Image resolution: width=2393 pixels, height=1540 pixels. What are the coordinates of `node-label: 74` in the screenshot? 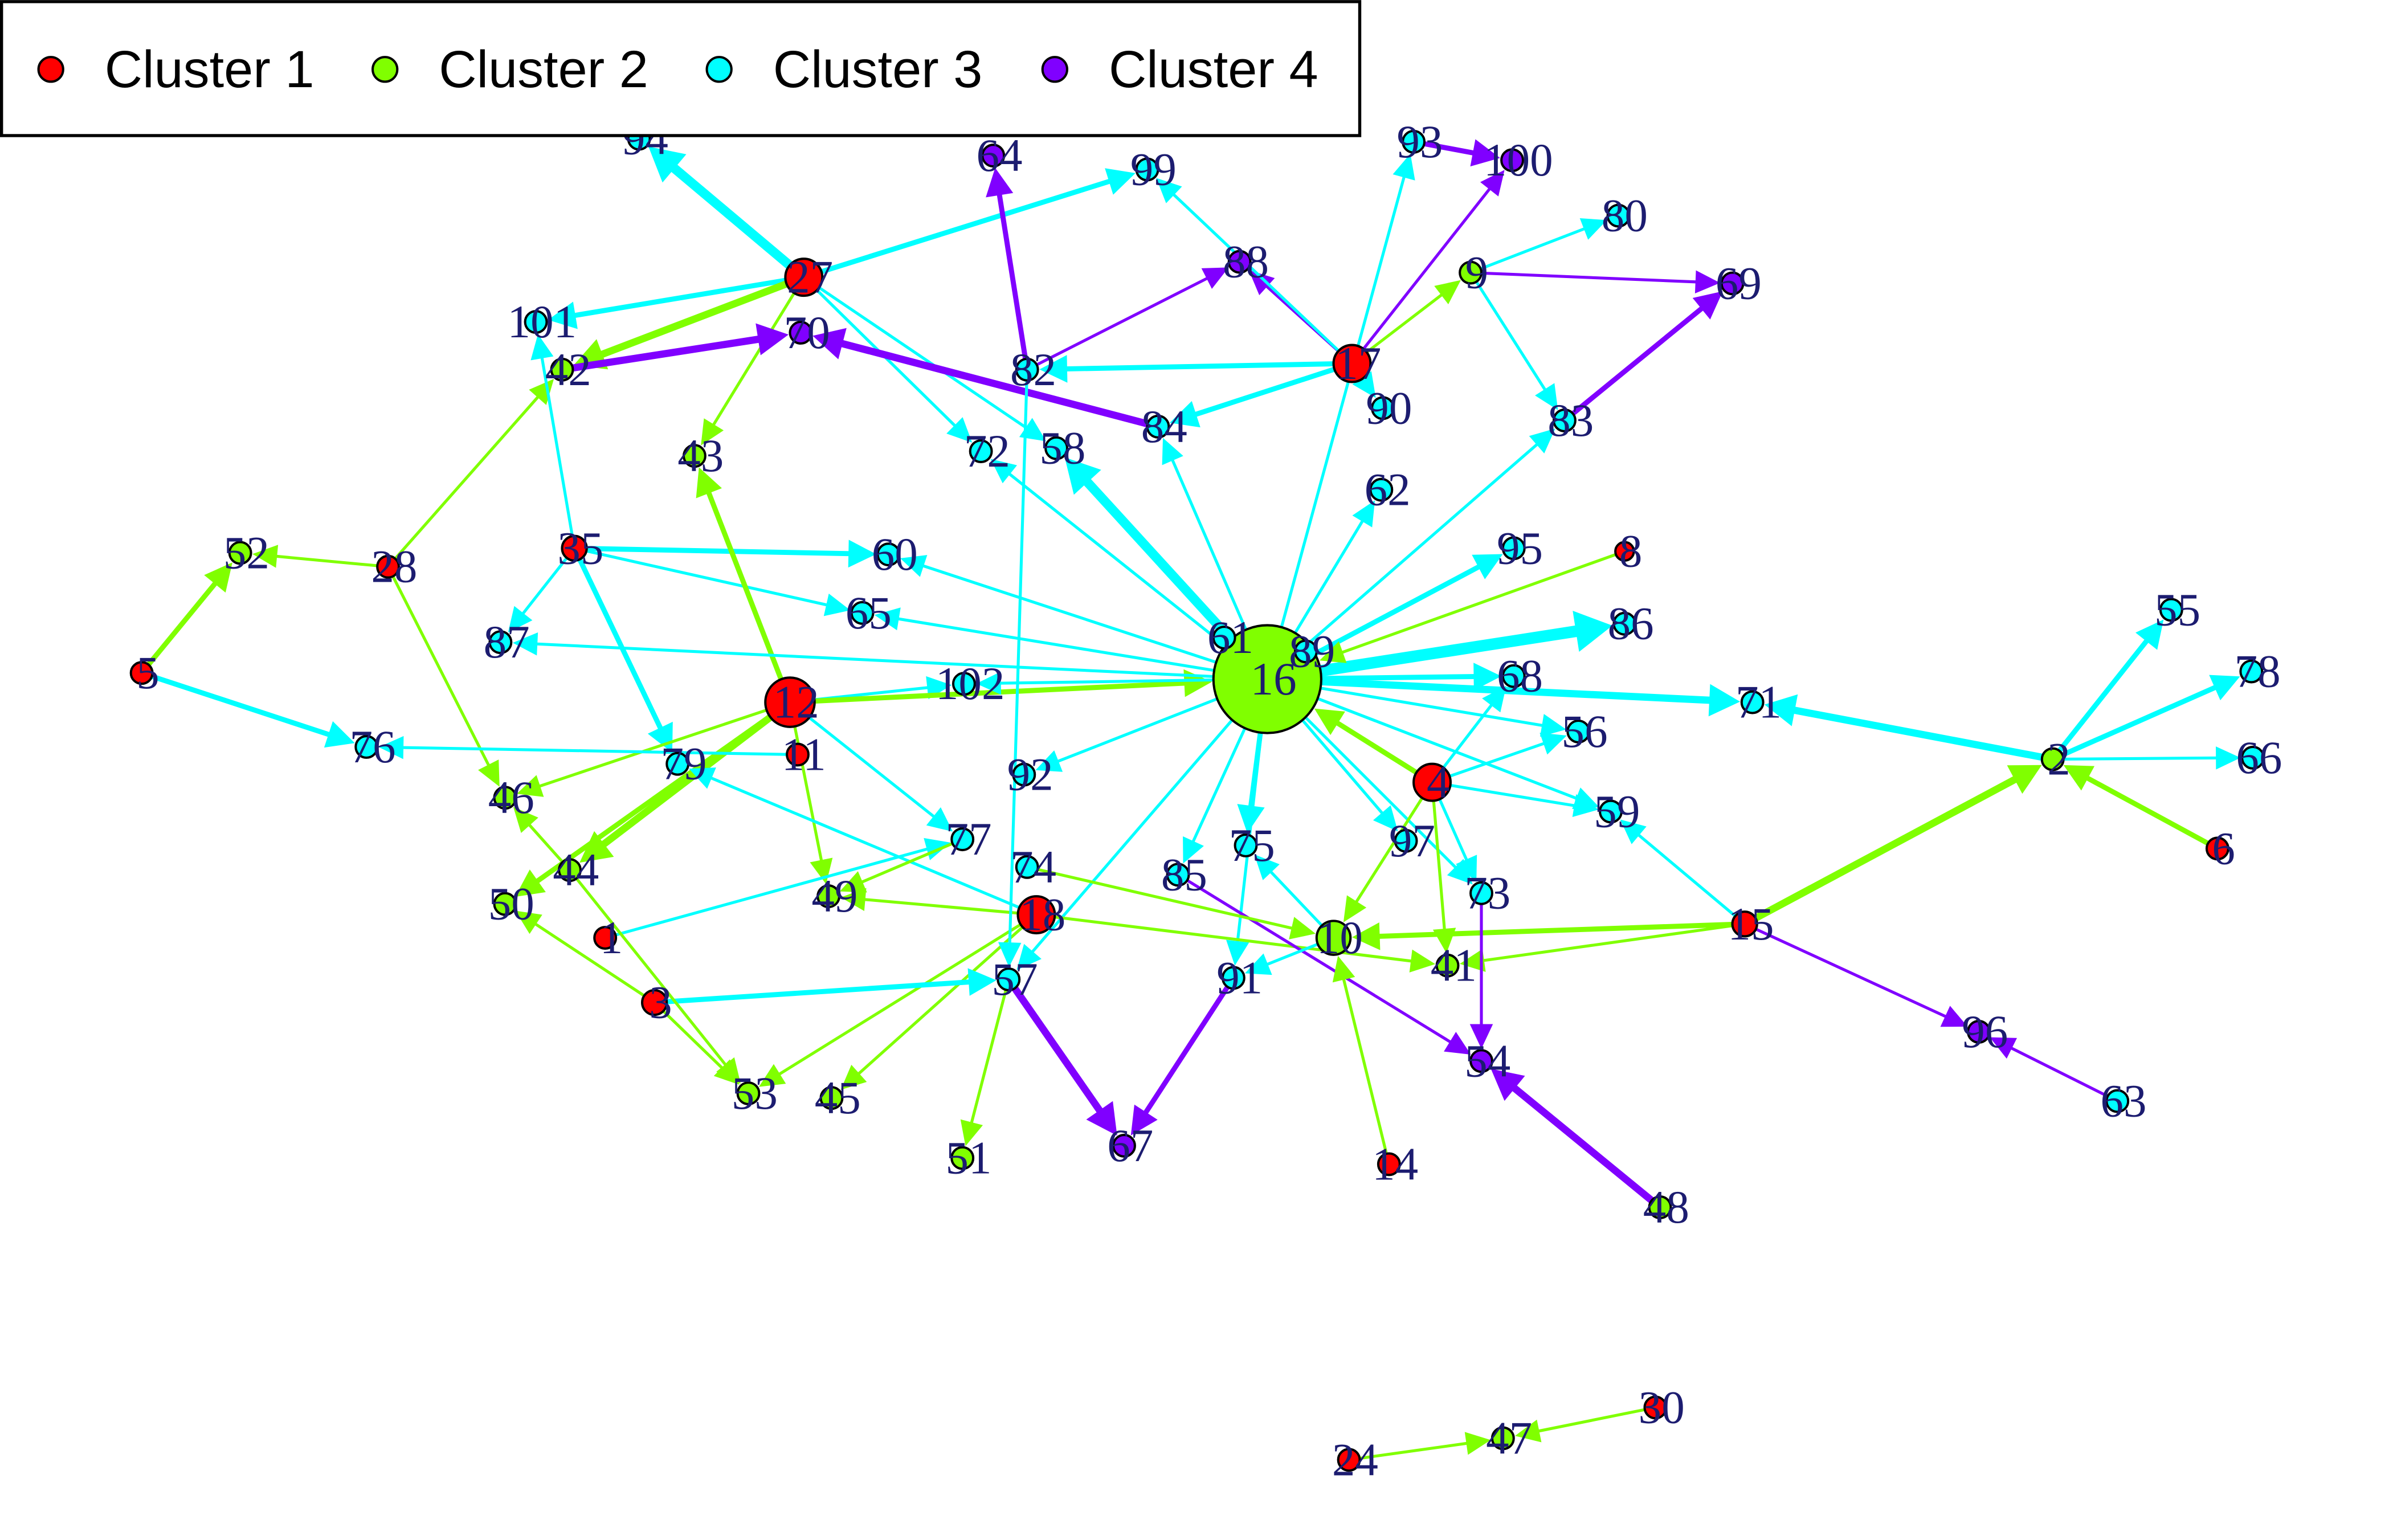 It's located at (1033, 867).